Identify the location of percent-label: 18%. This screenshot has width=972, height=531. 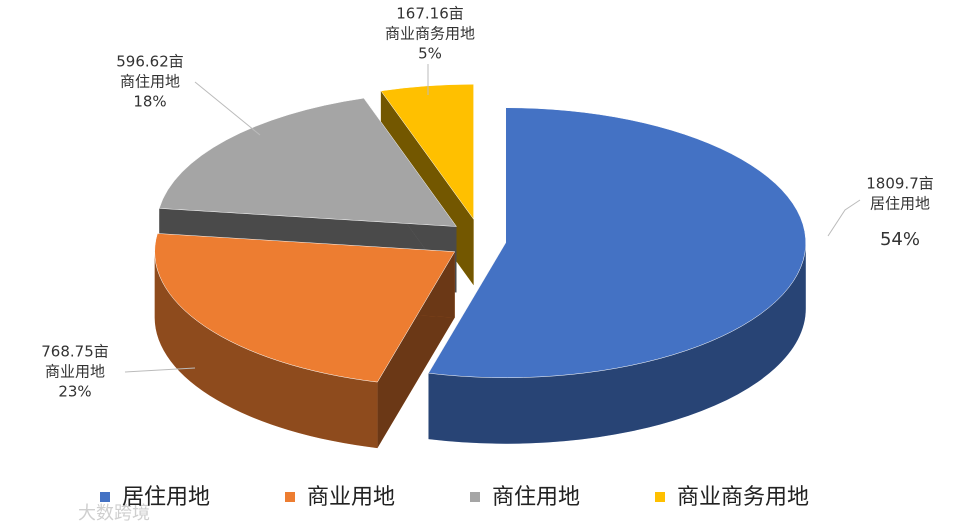
(149, 102).